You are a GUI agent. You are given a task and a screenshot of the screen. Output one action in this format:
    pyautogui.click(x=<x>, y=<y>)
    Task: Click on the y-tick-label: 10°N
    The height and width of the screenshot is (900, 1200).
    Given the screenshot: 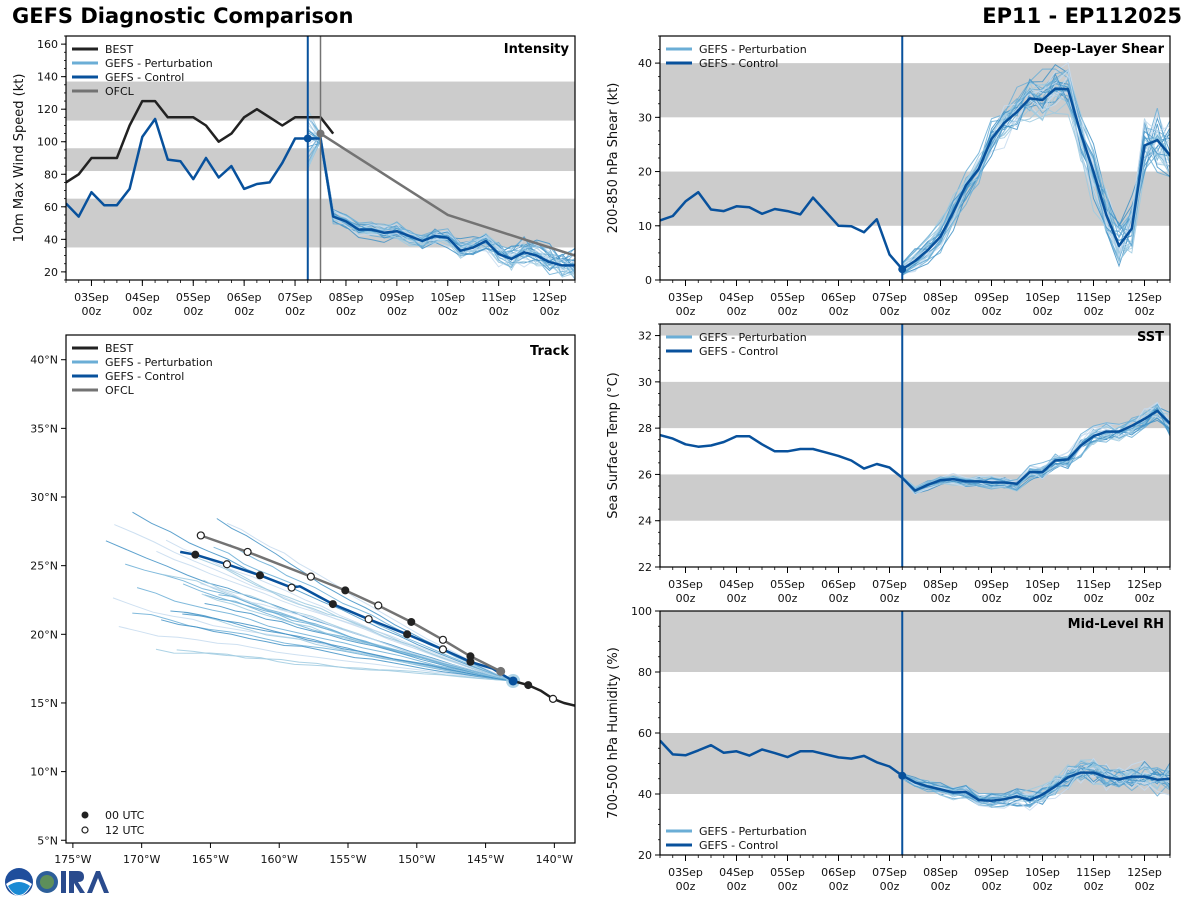 What is the action you would take?
    pyautogui.click(x=44, y=772)
    